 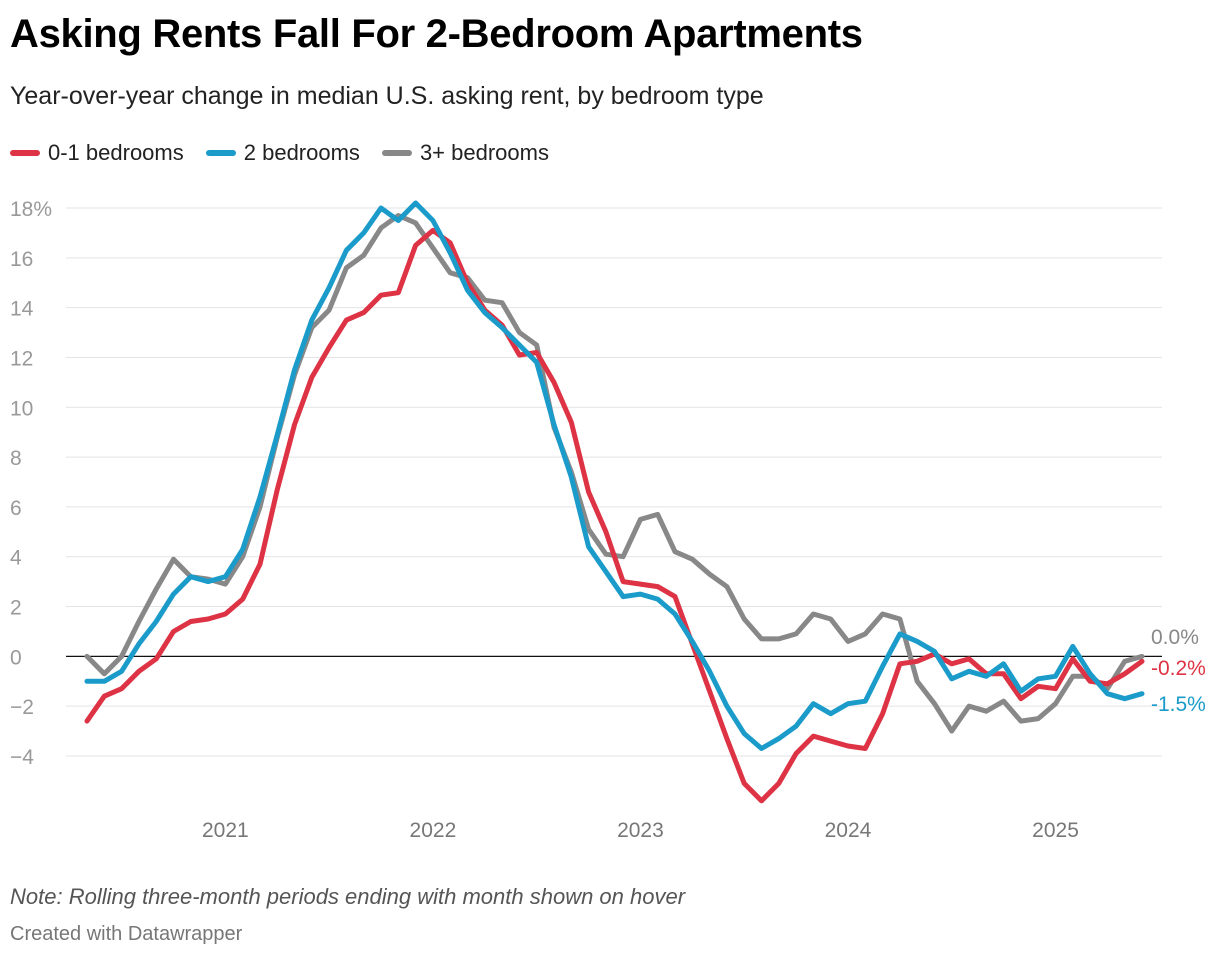 I want to click on y-tick-label: −2, so click(x=22, y=707).